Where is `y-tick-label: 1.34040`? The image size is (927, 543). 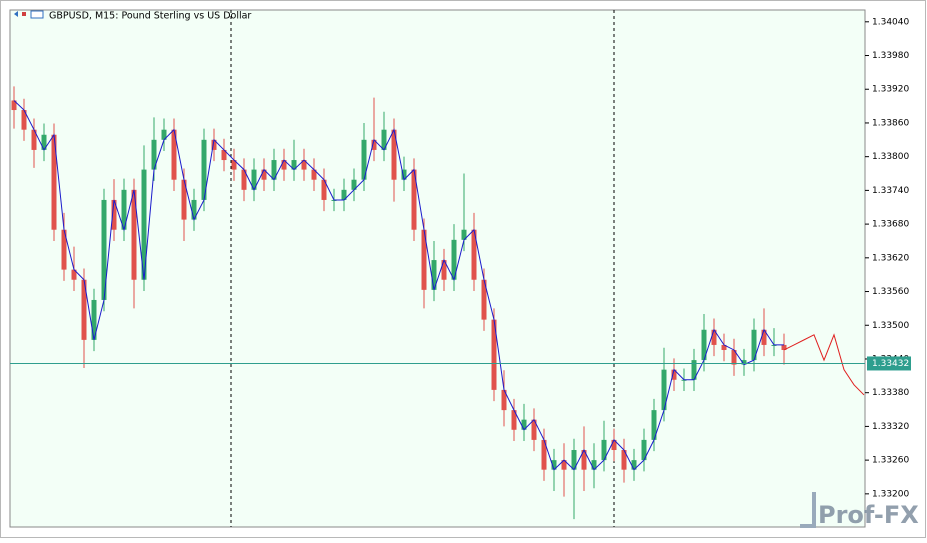
y-tick-label: 1.34040 is located at coordinates (890, 22).